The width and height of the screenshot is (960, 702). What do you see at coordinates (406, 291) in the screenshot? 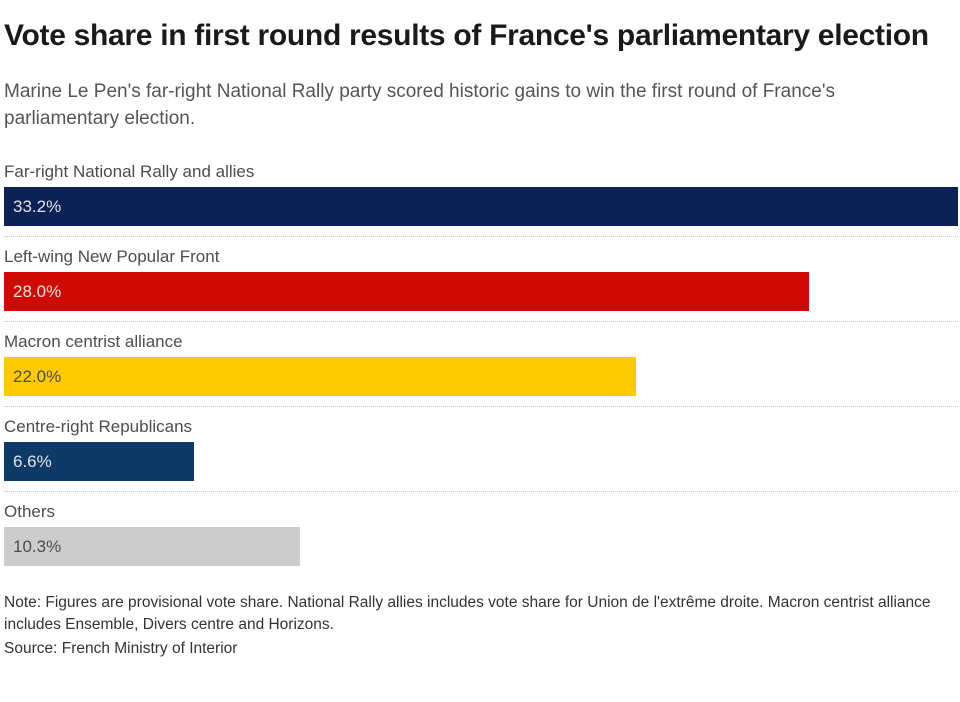
I see `bar: 28.0%` at bounding box center [406, 291].